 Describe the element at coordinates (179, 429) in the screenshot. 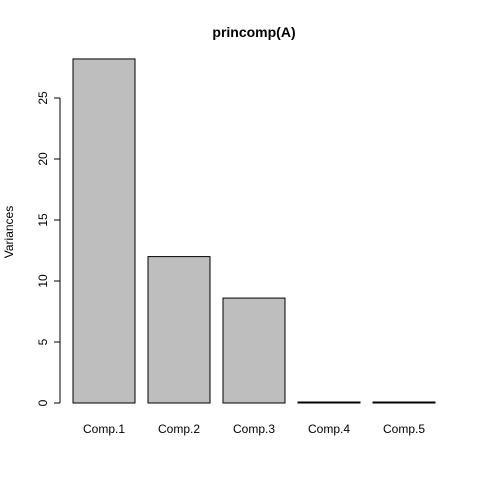

I see `x-tick-label: Comp.2` at that location.